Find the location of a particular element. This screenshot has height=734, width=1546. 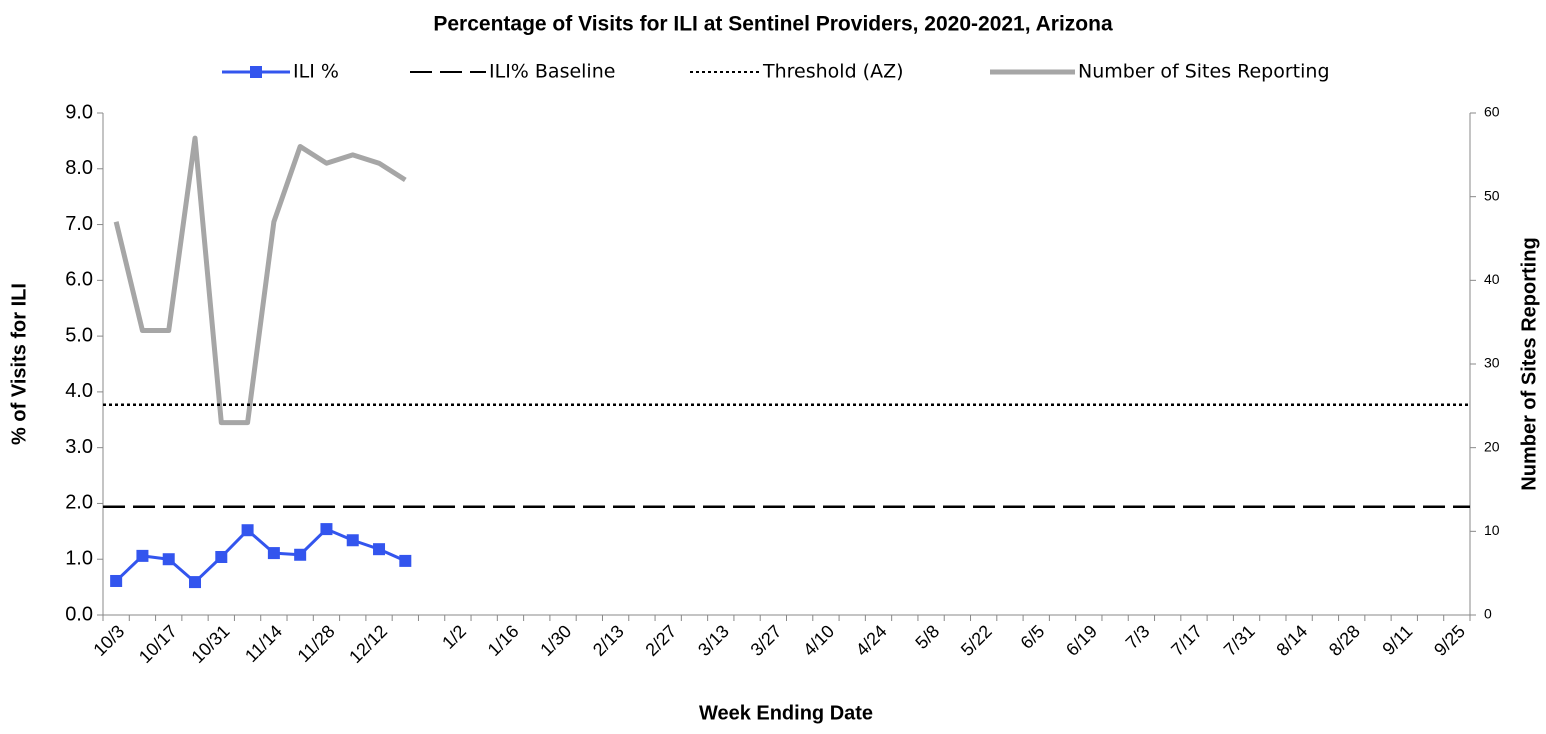

y2-tick-label: 40 is located at coordinates (1492, 279).